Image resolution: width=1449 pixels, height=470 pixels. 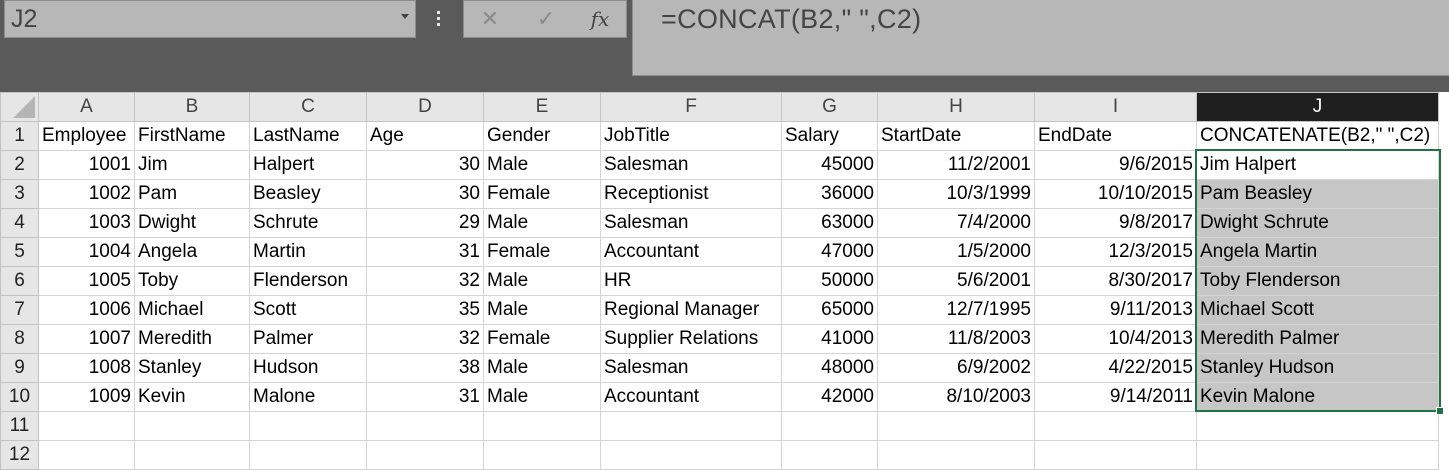 I want to click on cell-j6: Toby Flenderson, so click(x=1317, y=281).